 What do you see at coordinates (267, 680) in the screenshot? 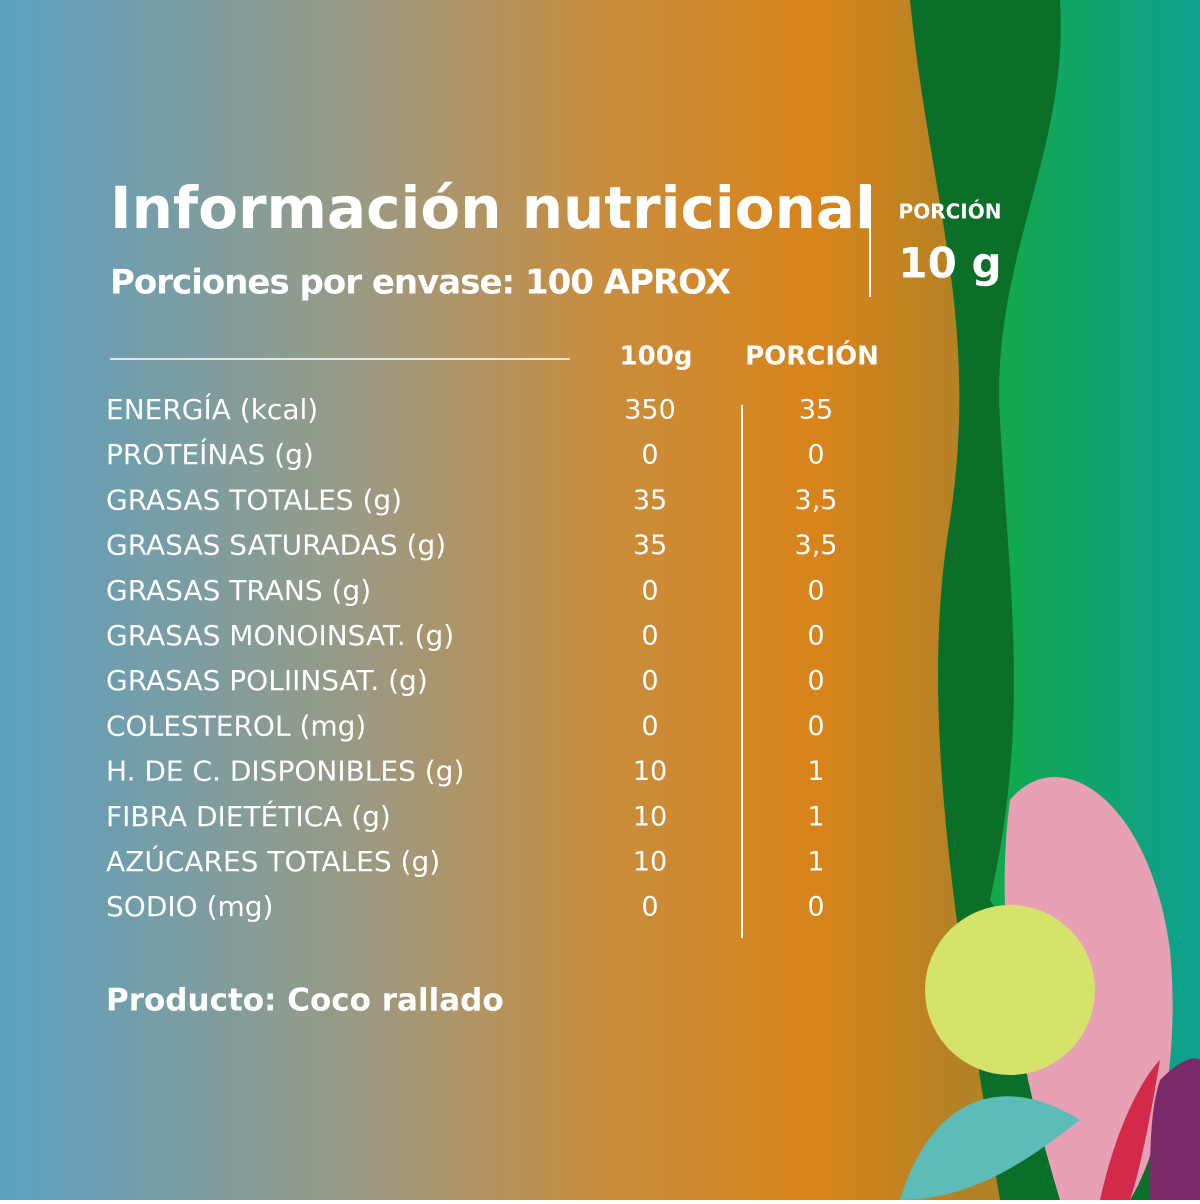
I see `row-label: GRASAS POLIINSAT. (g)` at bounding box center [267, 680].